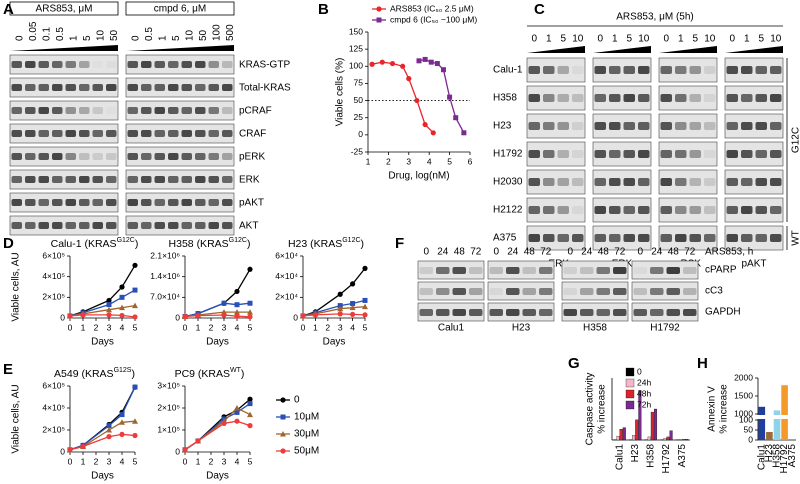  I want to click on title-part: WT, so click(236, 370).